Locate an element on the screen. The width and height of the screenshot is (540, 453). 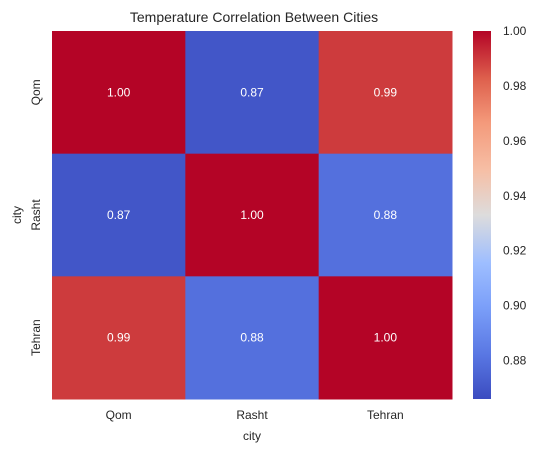
y-tick-label: Rasht is located at coordinates (36, 215).